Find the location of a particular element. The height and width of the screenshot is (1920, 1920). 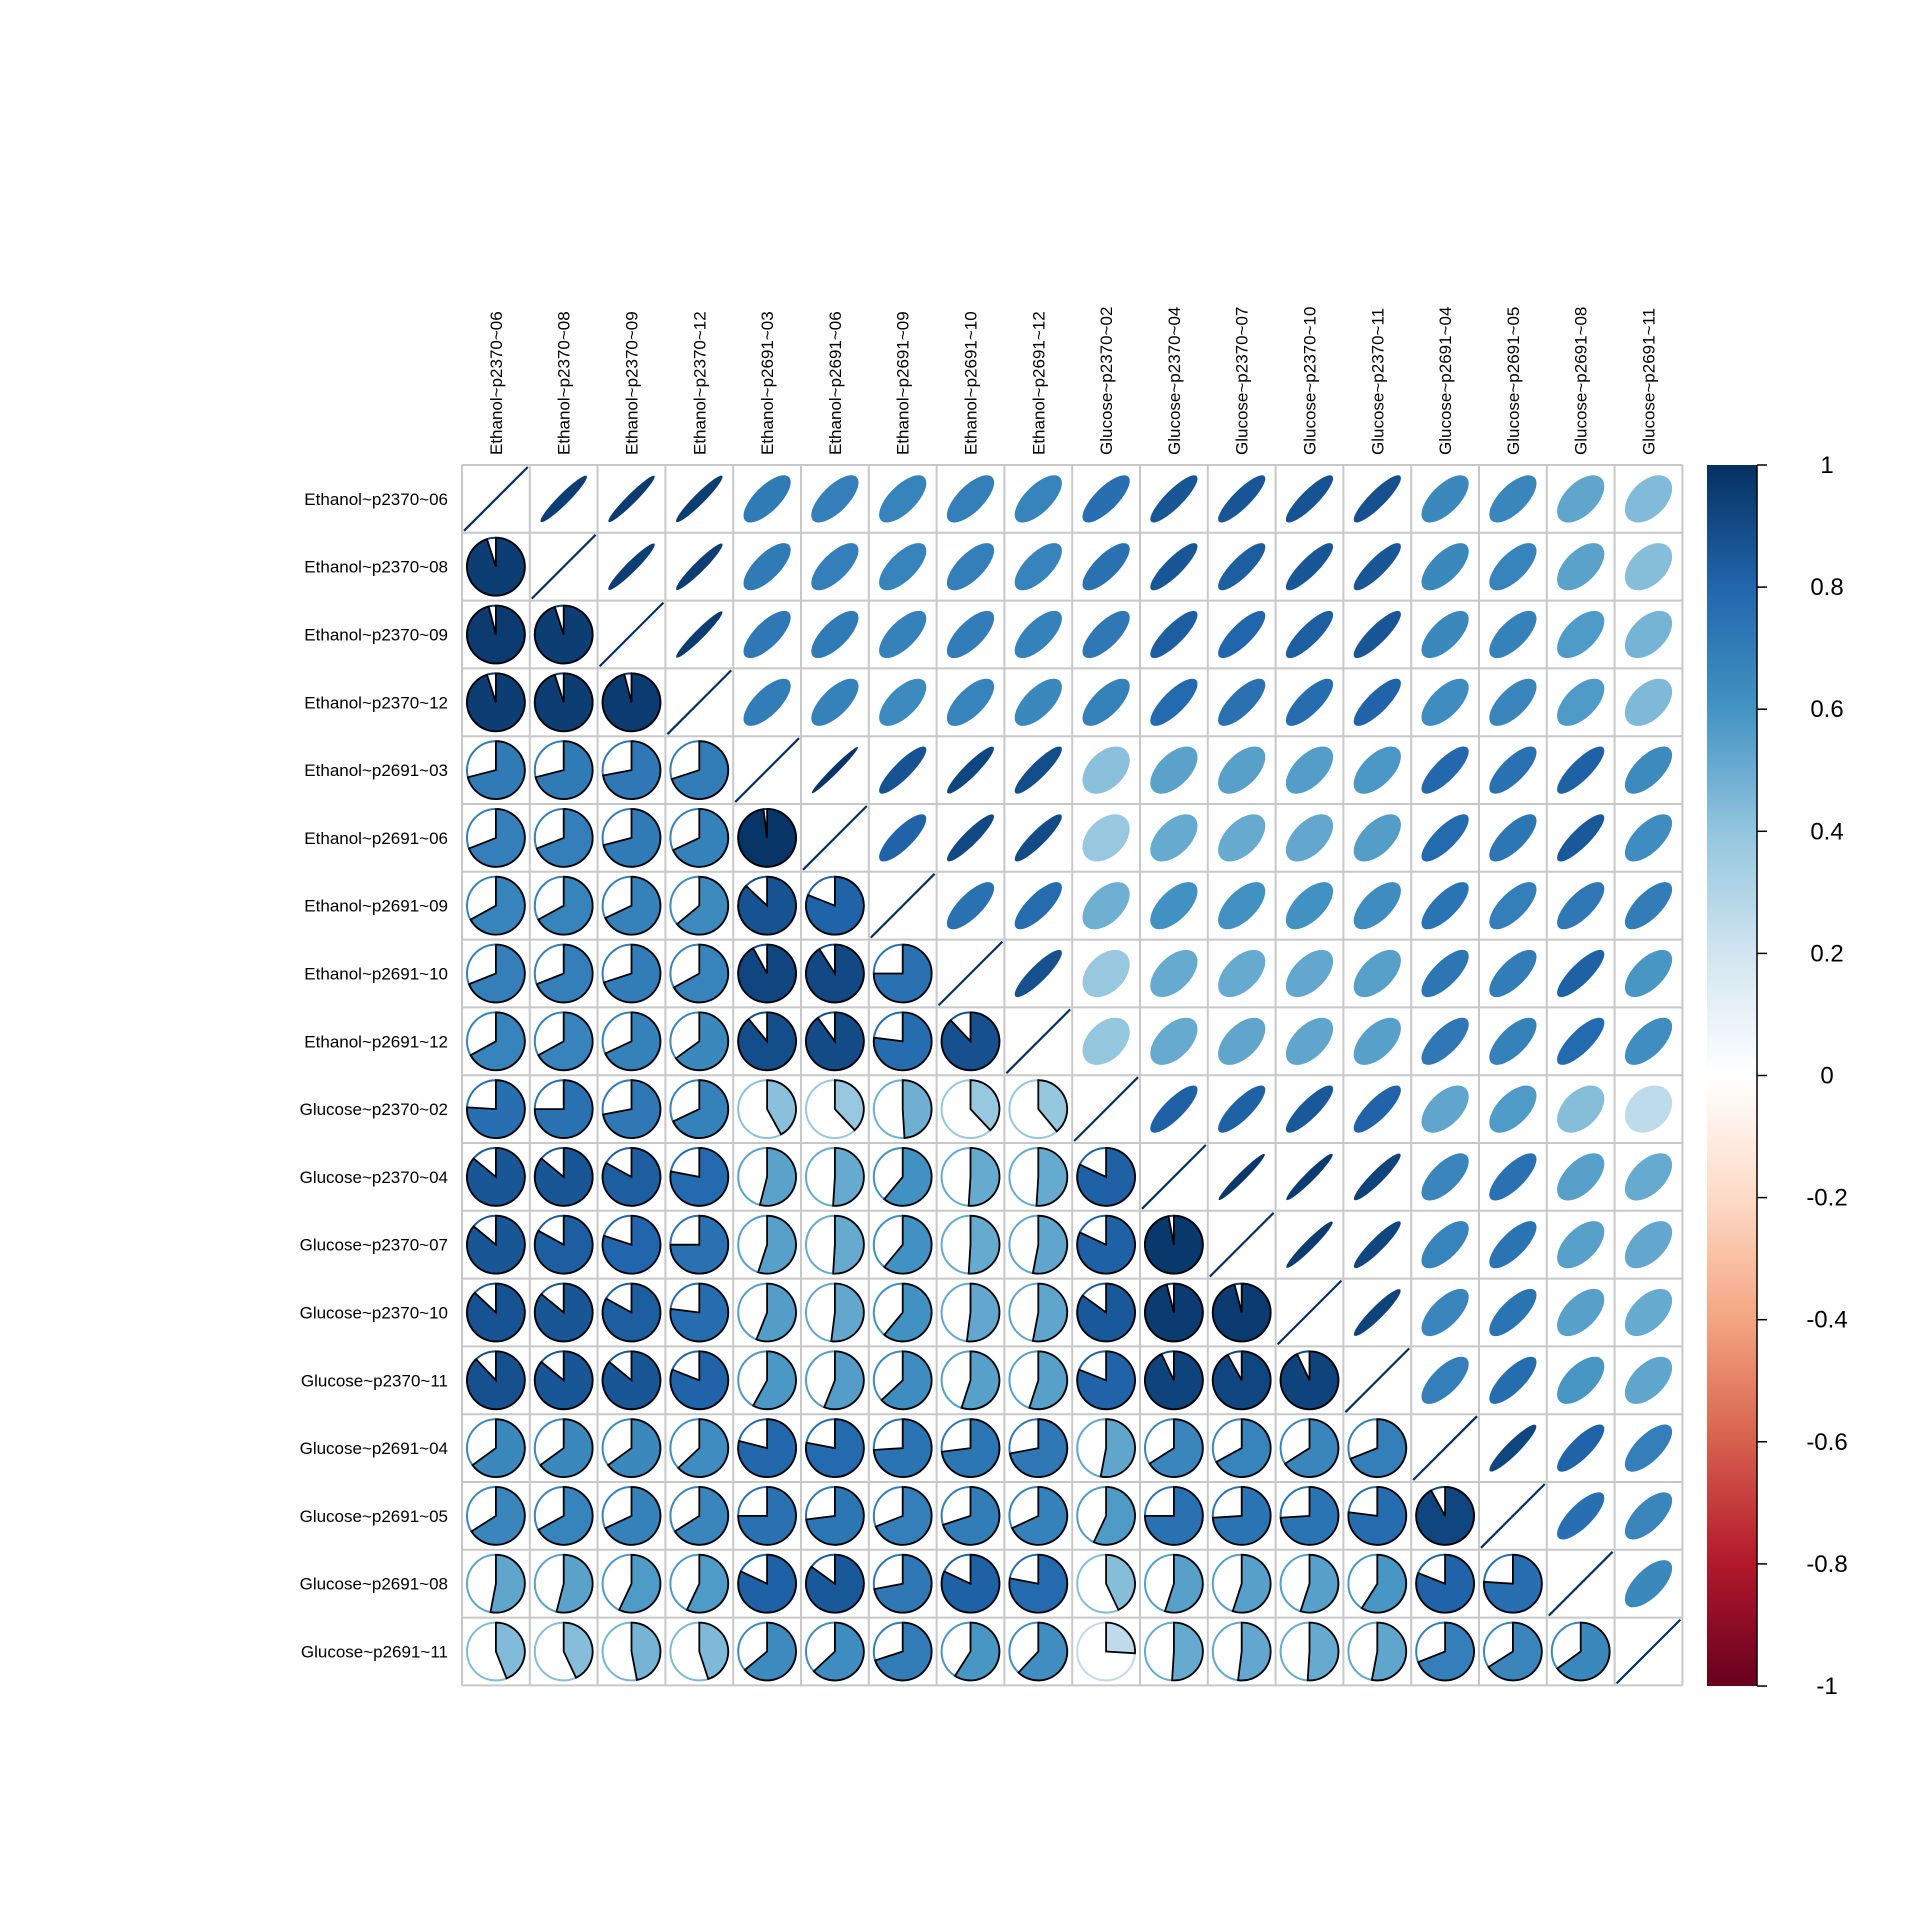

row-label: Glucose~p2370~10 is located at coordinates (374, 1313).